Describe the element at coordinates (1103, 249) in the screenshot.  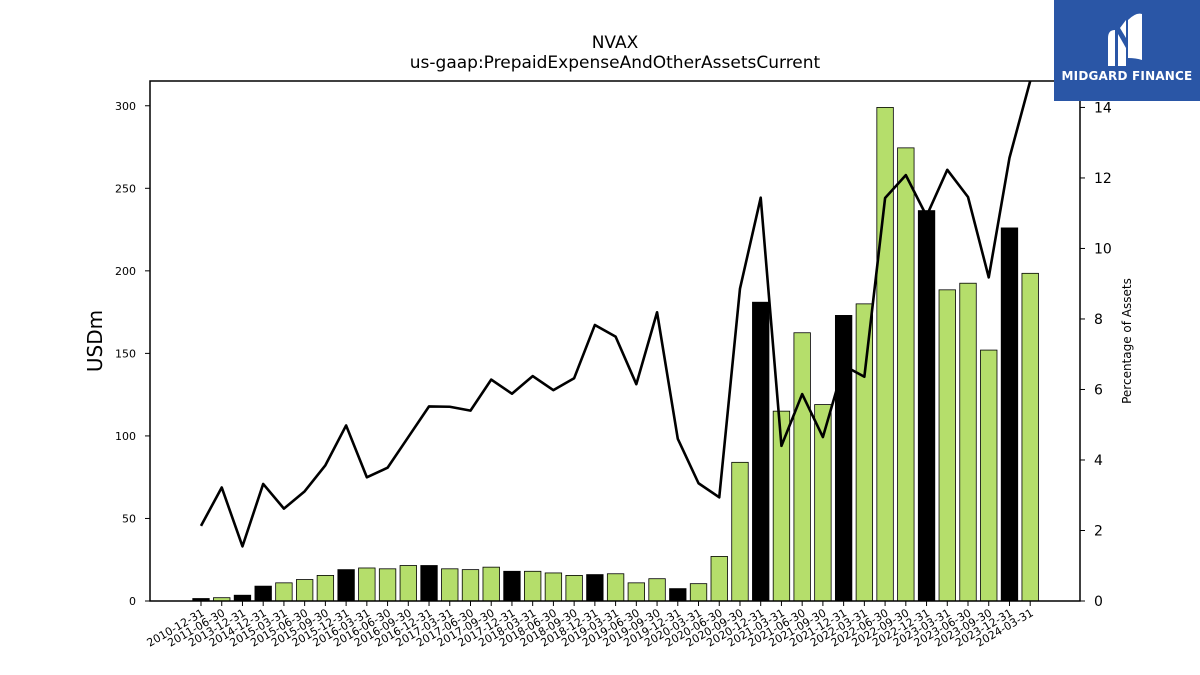
I see `right-tick-label-10: 10` at that location.